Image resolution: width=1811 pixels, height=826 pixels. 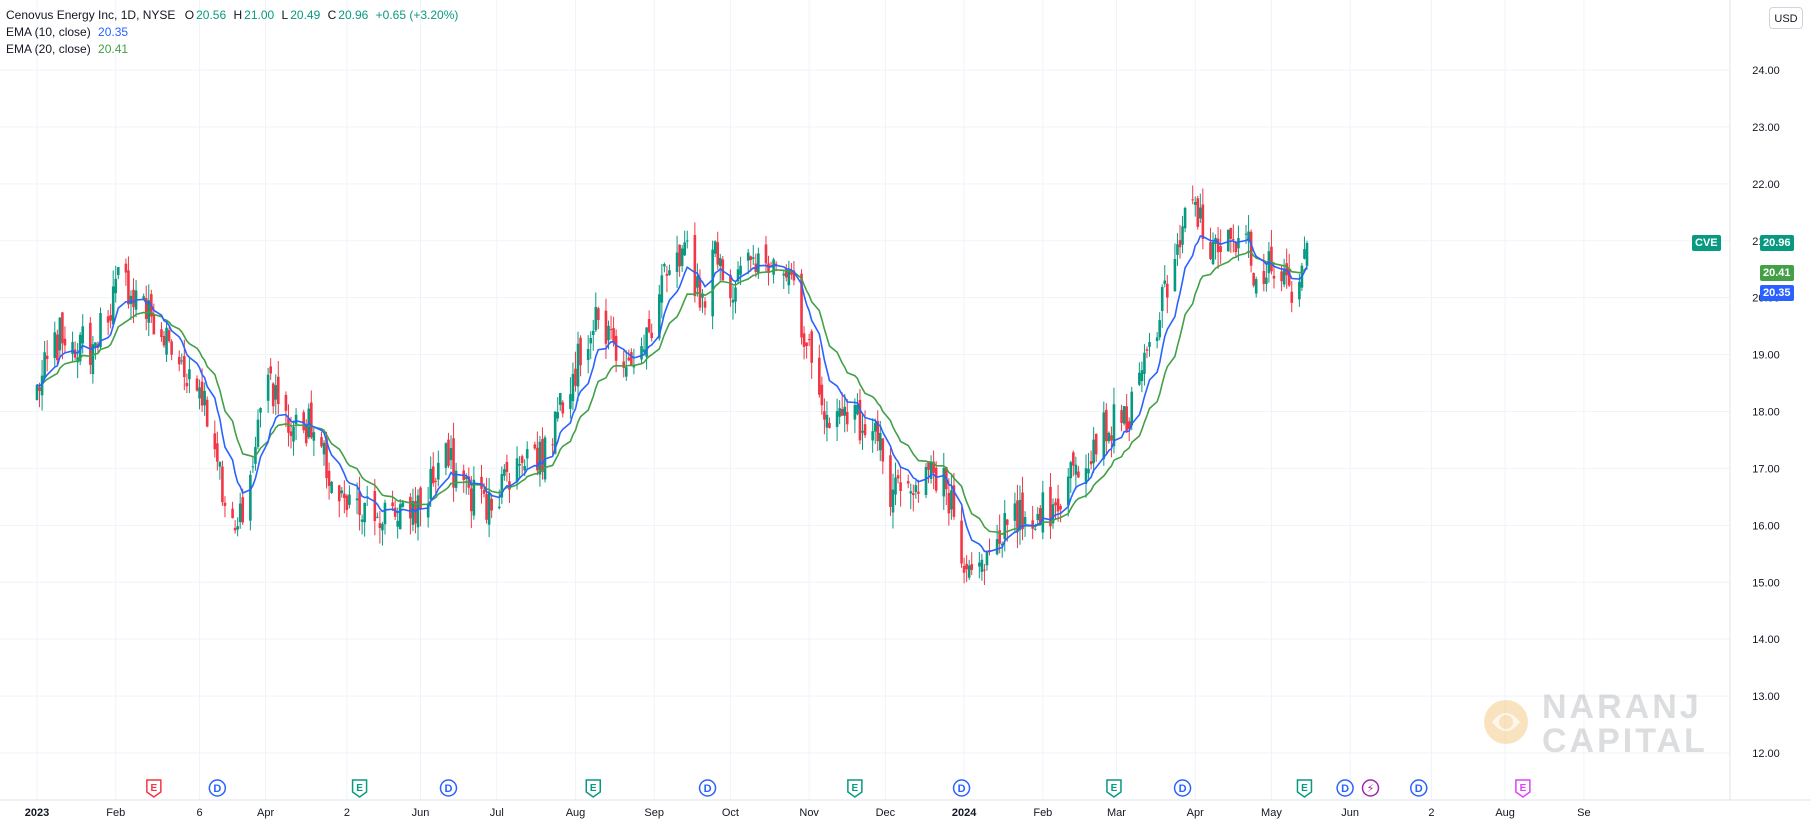 I want to click on ohlc-high-label: H, so click(x=238, y=15).